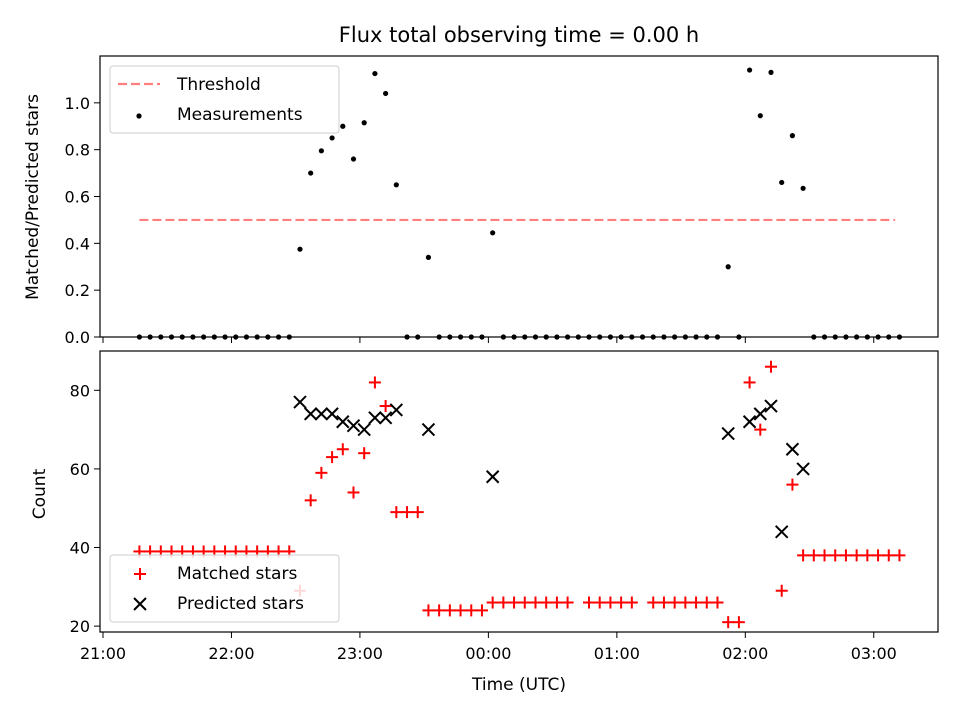 The image size is (960, 720). What do you see at coordinates (80, 548) in the screenshot?
I see `bottom-y-tick-label: 40` at bounding box center [80, 548].